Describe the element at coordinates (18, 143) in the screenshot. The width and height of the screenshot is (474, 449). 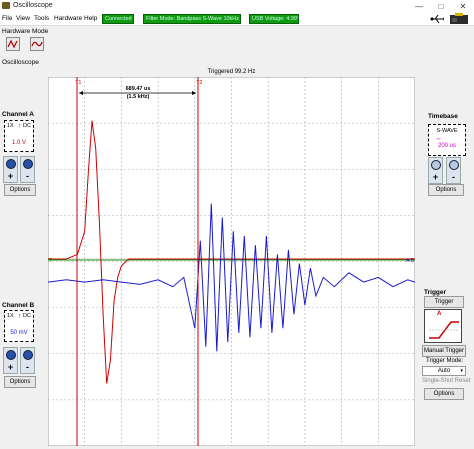
I see `channel-a-scale: 1.0 V` at that location.